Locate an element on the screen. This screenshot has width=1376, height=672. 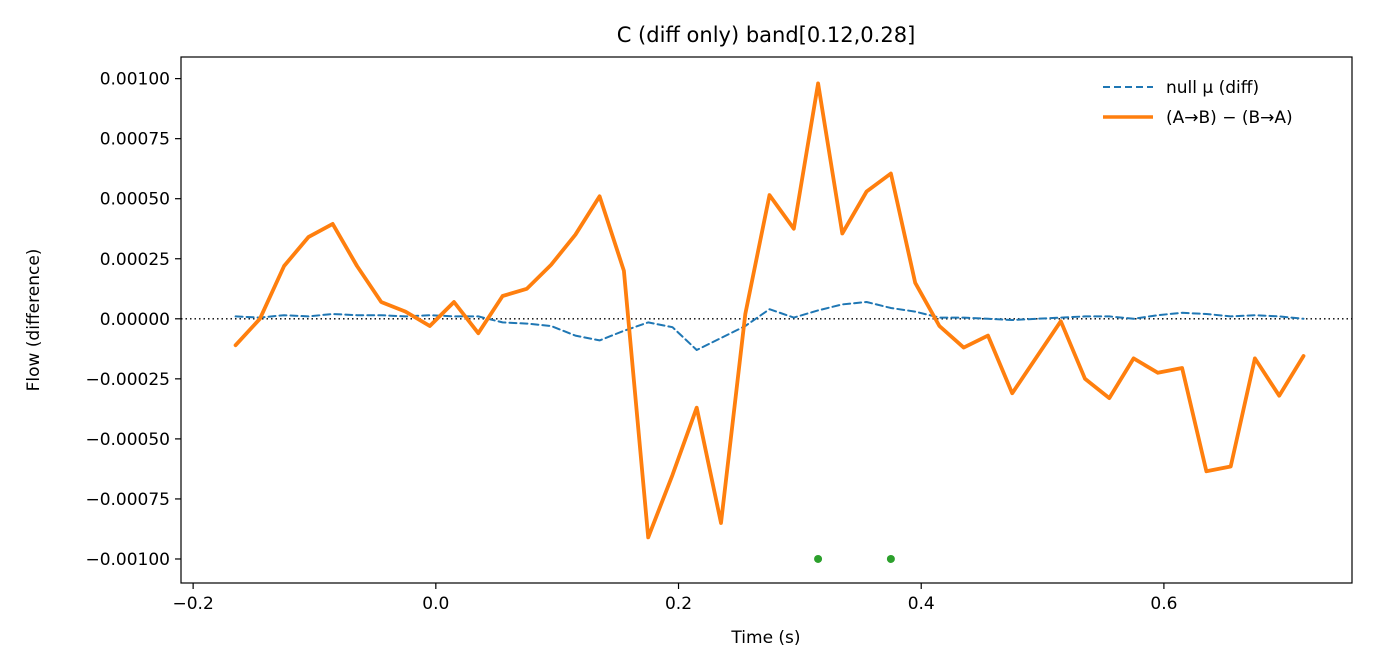
y-tick-label: 0.00075 is located at coordinates (135, 140).